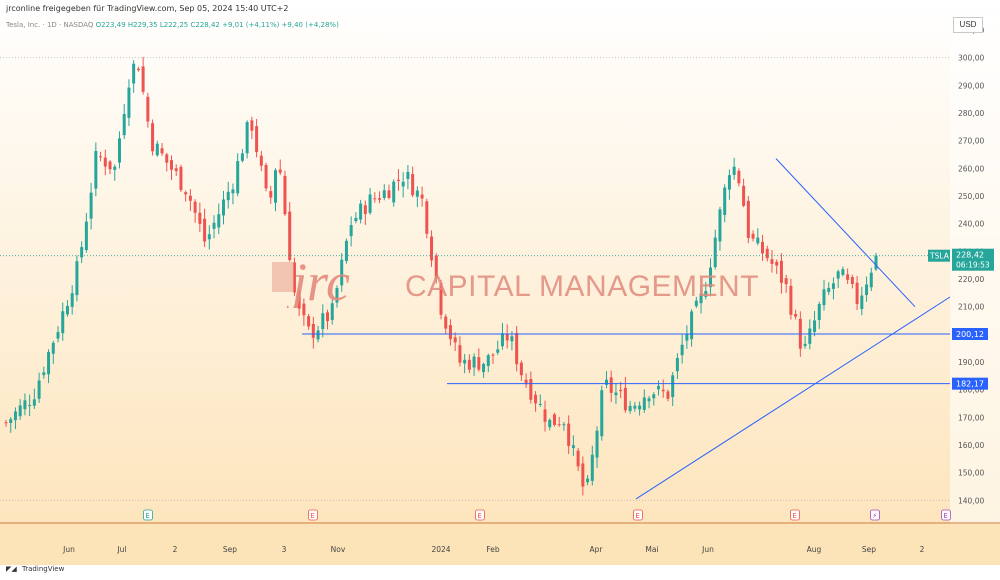 The width and height of the screenshot is (1000, 580). What do you see at coordinates (338, 549) in the screenshot?
I see `x-tick-label: Nov` at bounding box center [338, 549].